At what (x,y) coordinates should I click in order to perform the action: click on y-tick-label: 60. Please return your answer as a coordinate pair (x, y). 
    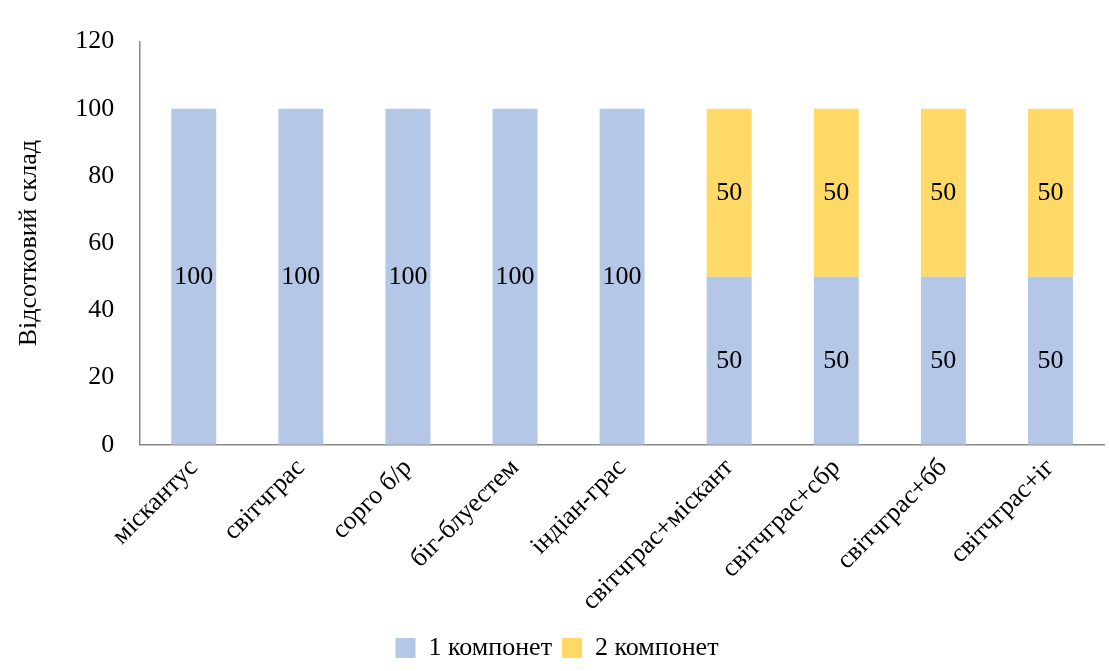
    Looking at the image, I should click on (101, 241).